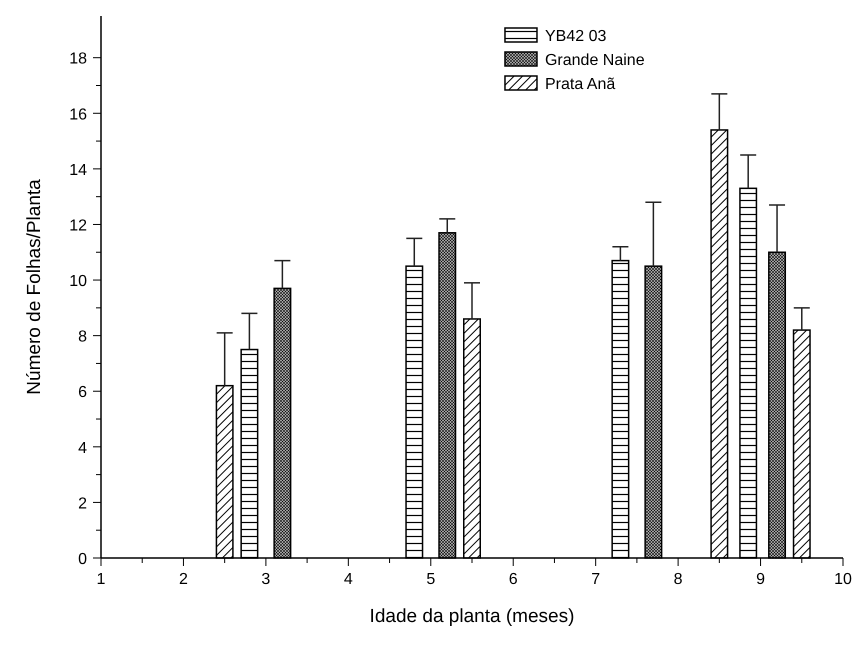  What do you see at coordinates (843, 579) in the screenshot?
I see `x-tick-label: 10` at bounding box center [843, 579].